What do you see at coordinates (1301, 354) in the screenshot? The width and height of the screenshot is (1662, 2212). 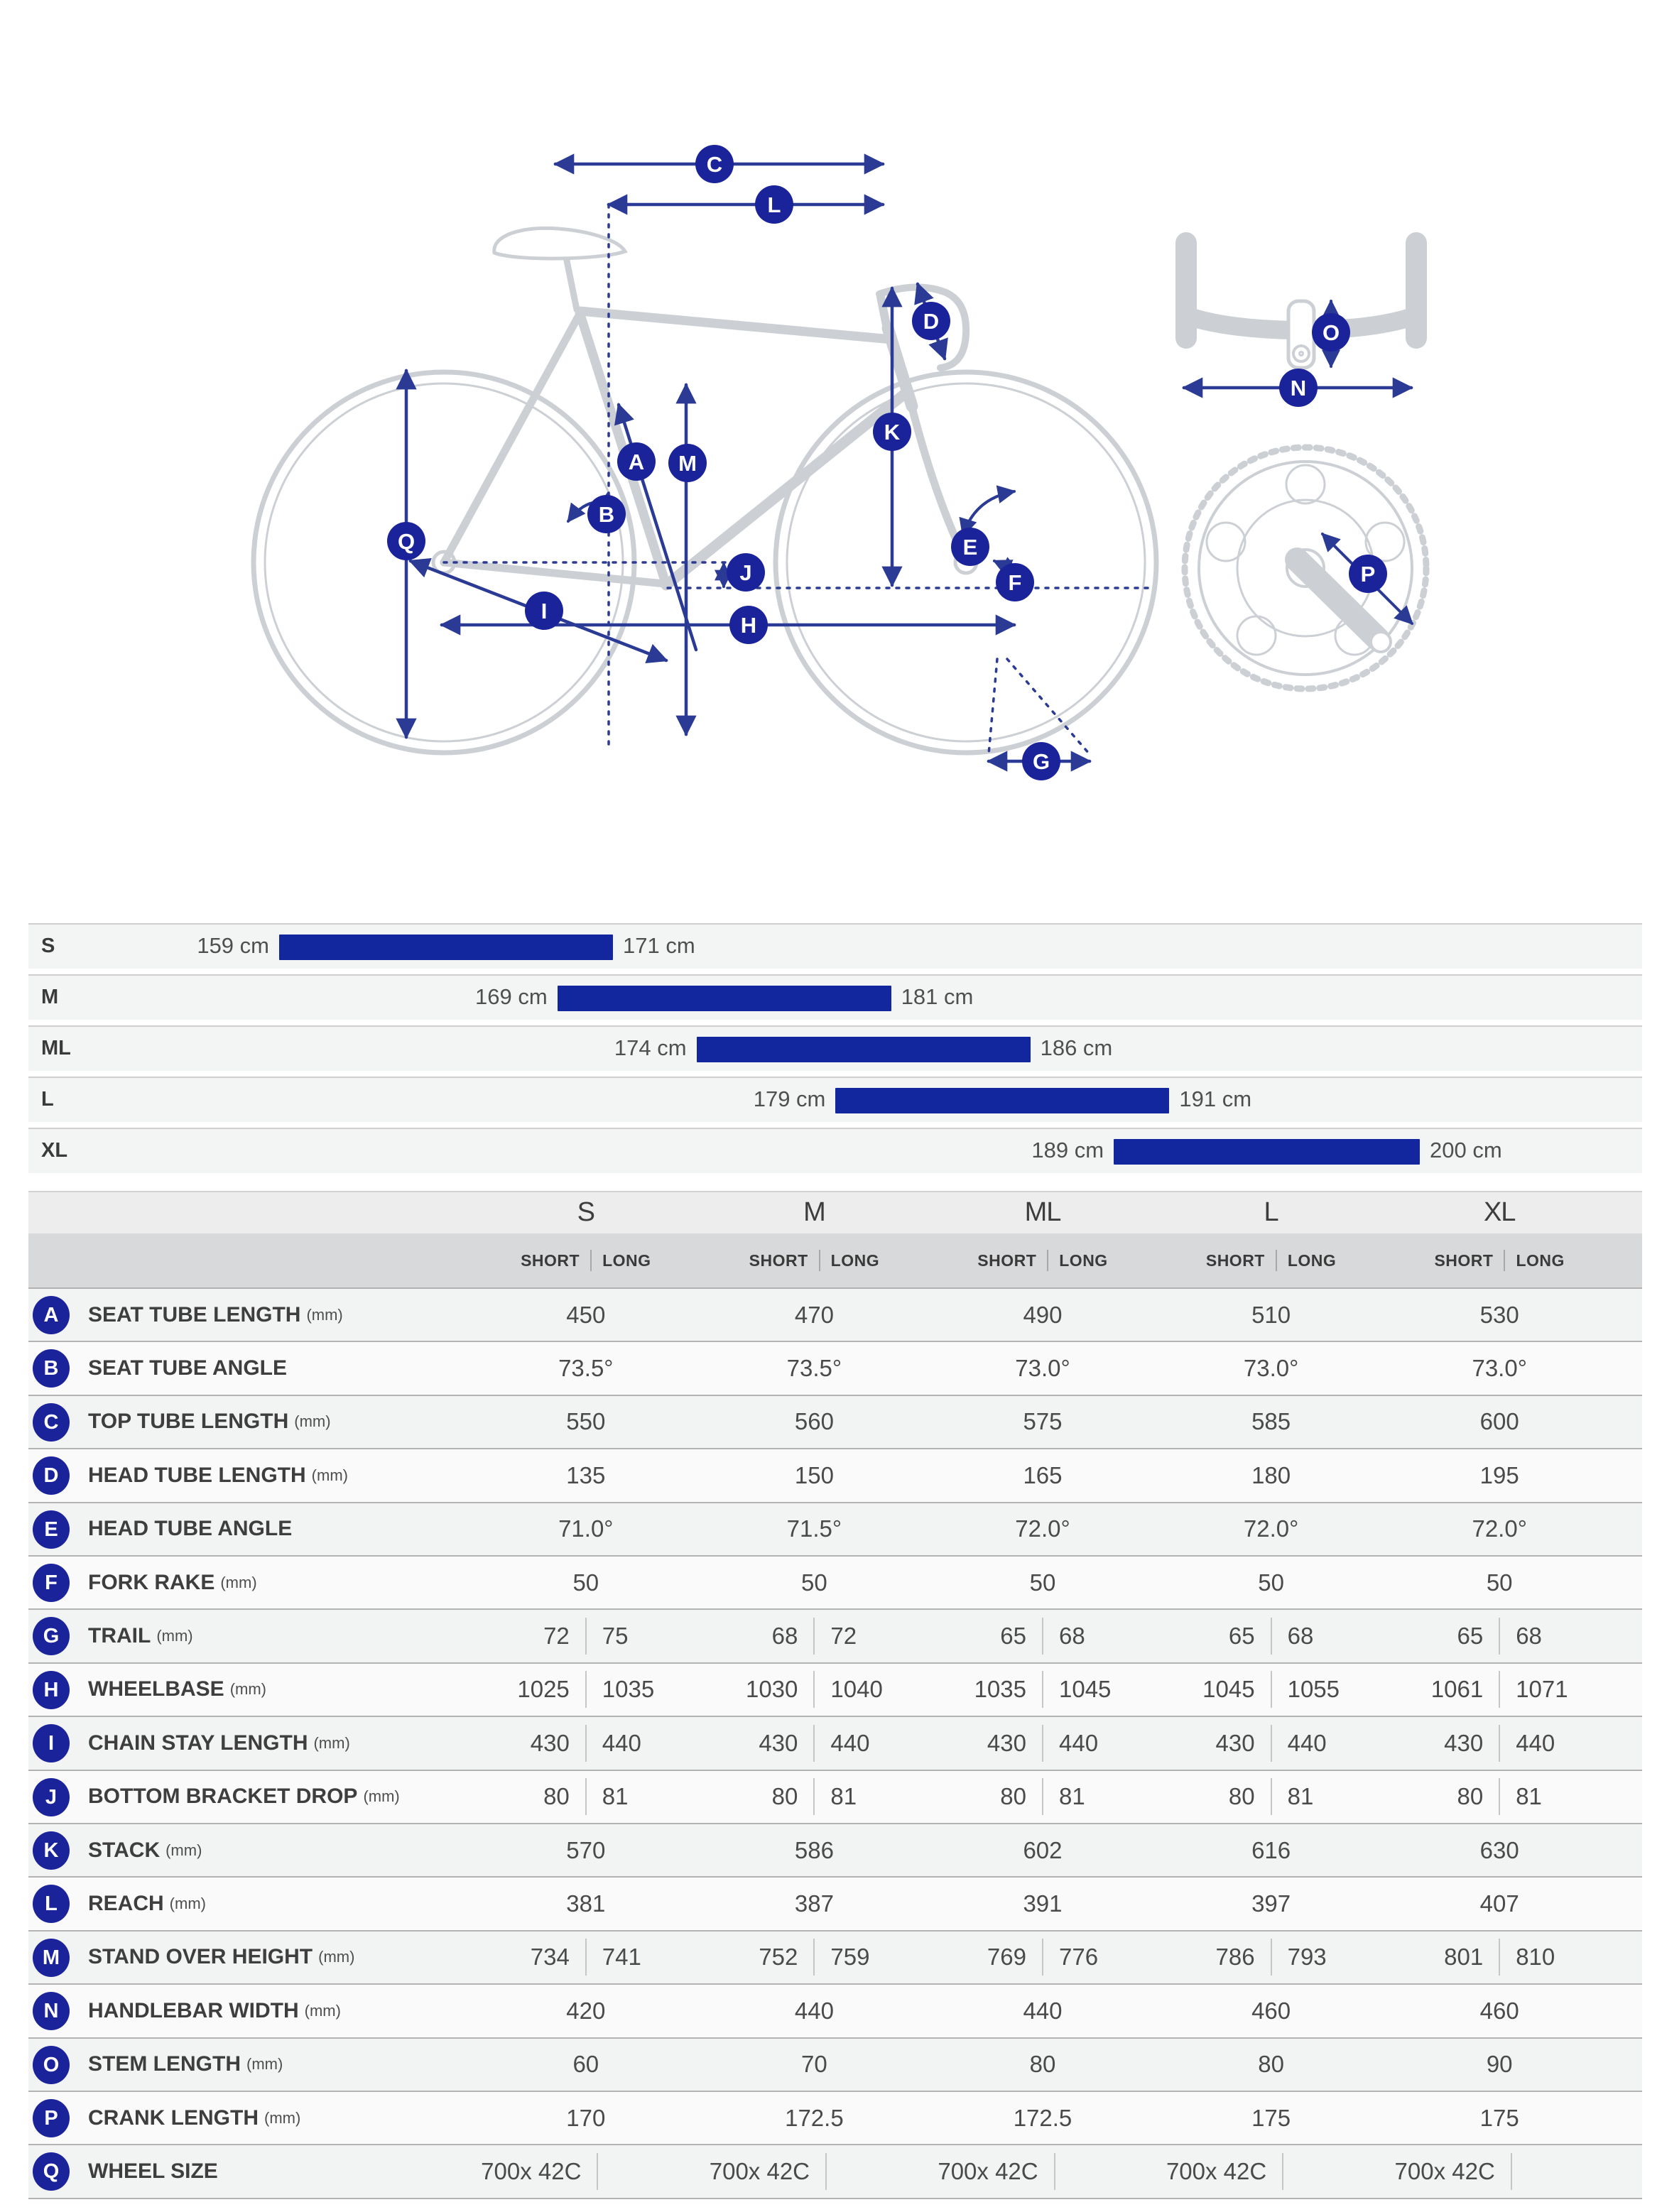 I see `stem-bolt` at bounding box center [1301, 354].